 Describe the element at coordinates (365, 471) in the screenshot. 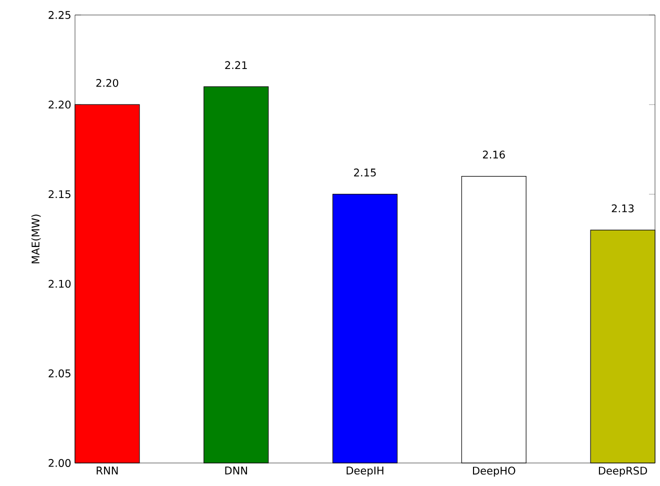

I see `x-tick-label: DeepIH` at that location.